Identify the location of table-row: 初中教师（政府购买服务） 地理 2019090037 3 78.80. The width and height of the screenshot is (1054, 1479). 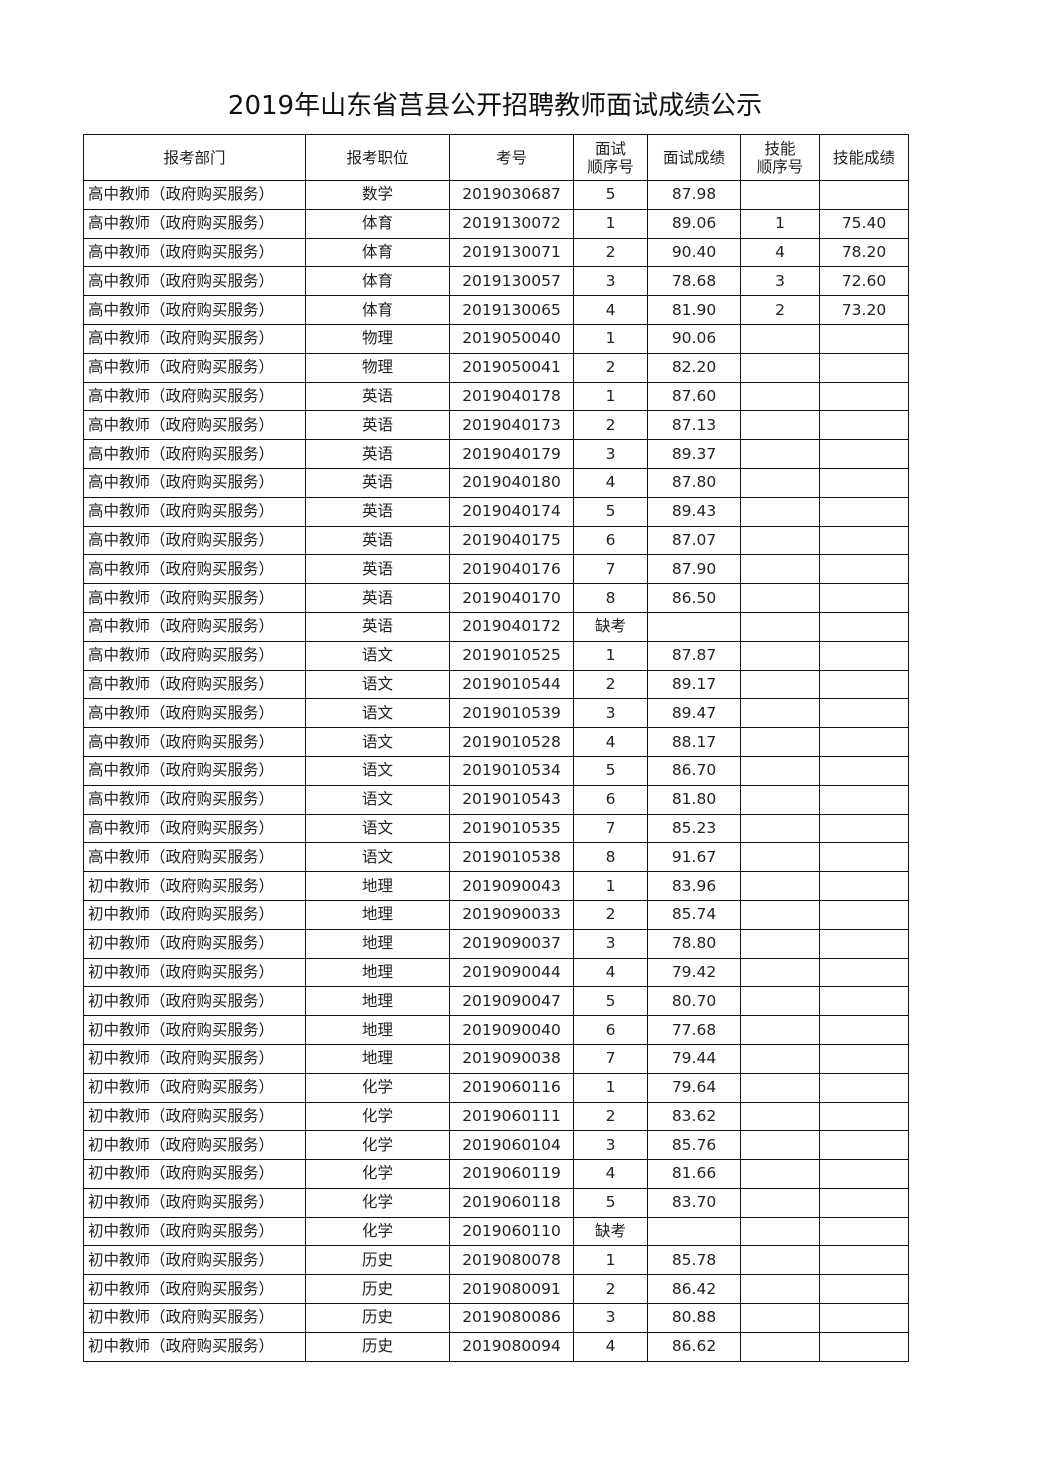
(496, 943).